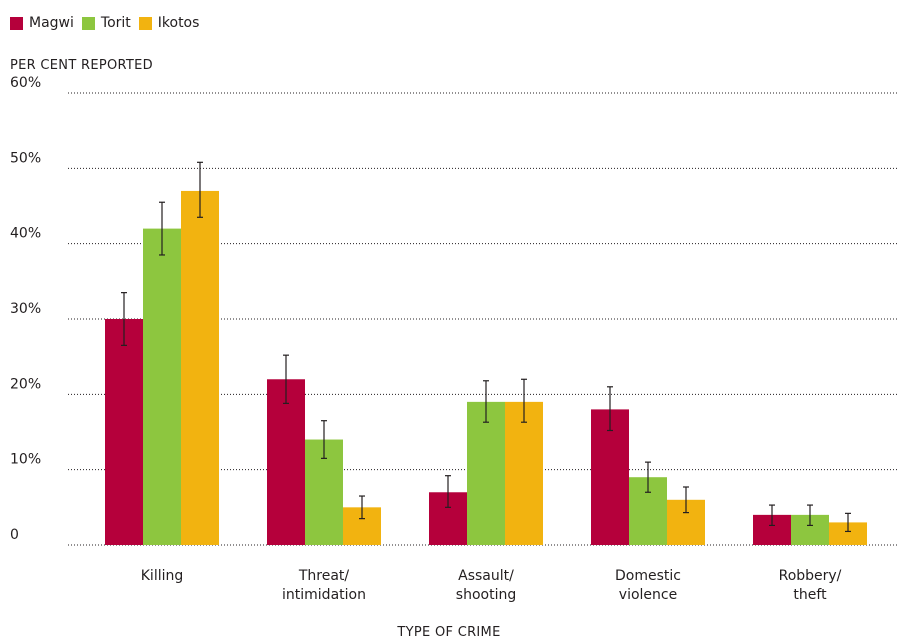  What do you see at coordinates (16, 23) in the screenshot?
I see `legend-swatch-magwi` at bounding box center [16, 23].